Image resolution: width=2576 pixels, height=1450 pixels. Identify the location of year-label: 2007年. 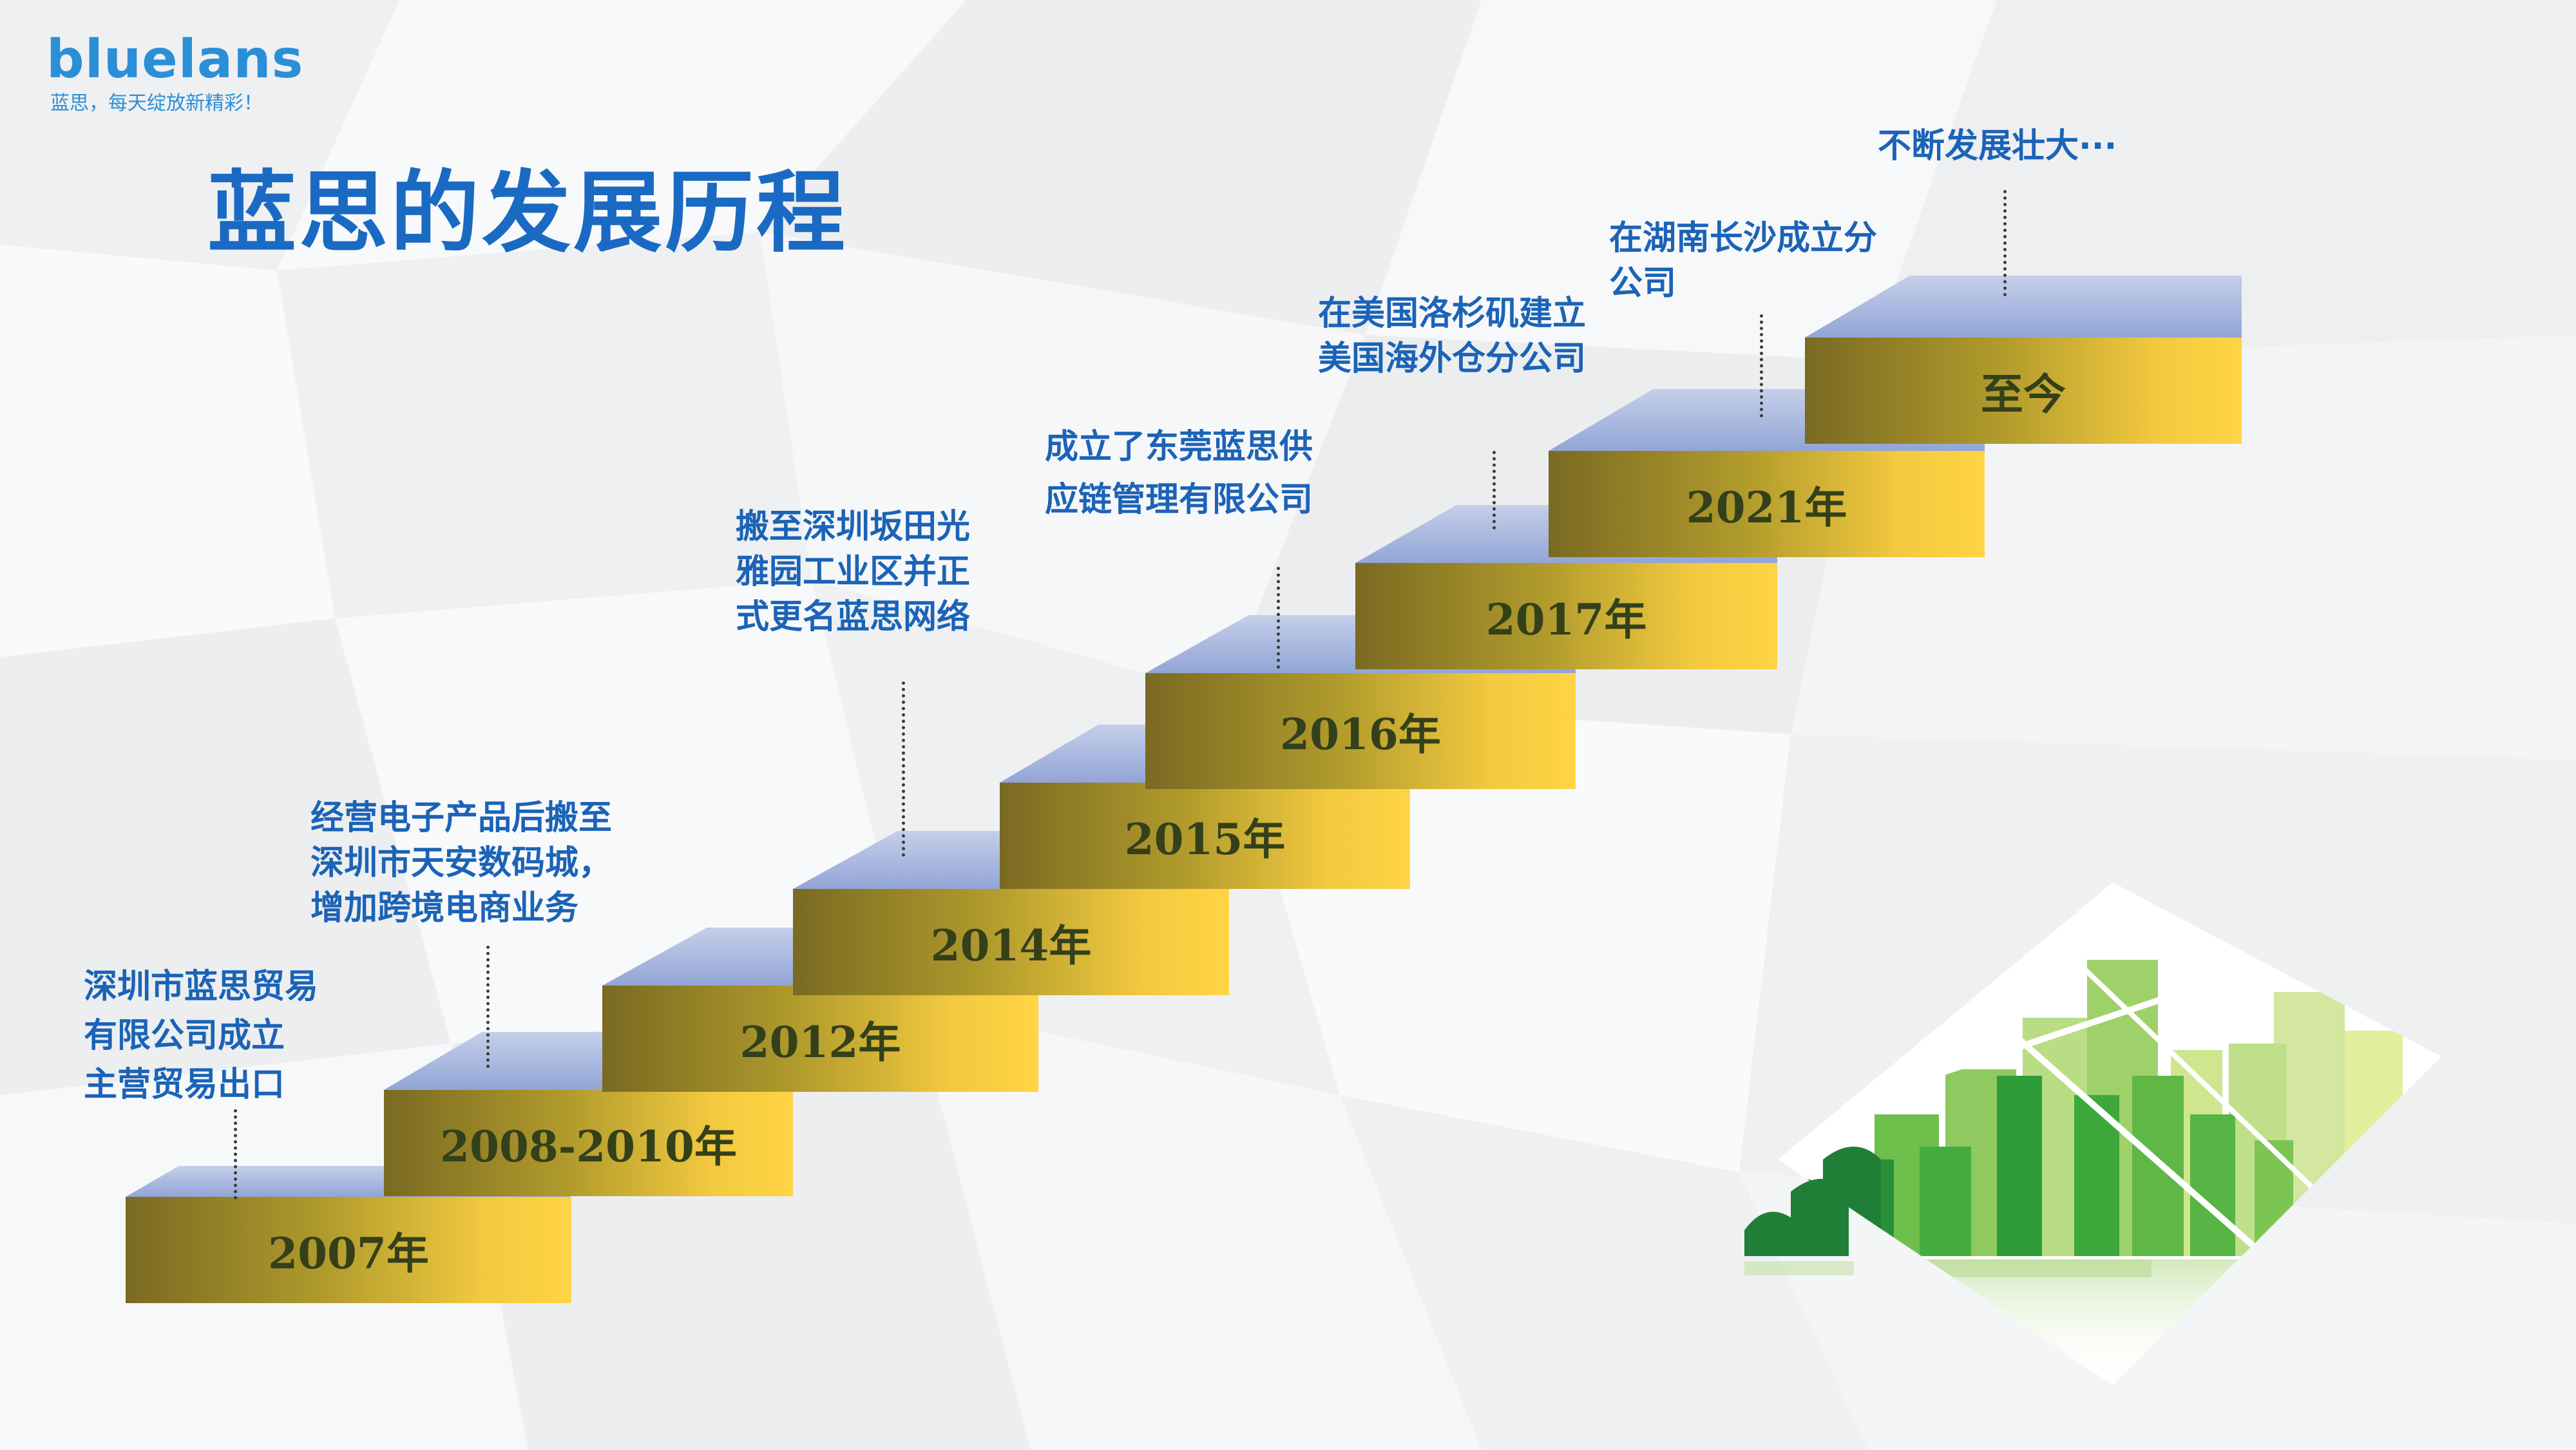
(348, 1254).